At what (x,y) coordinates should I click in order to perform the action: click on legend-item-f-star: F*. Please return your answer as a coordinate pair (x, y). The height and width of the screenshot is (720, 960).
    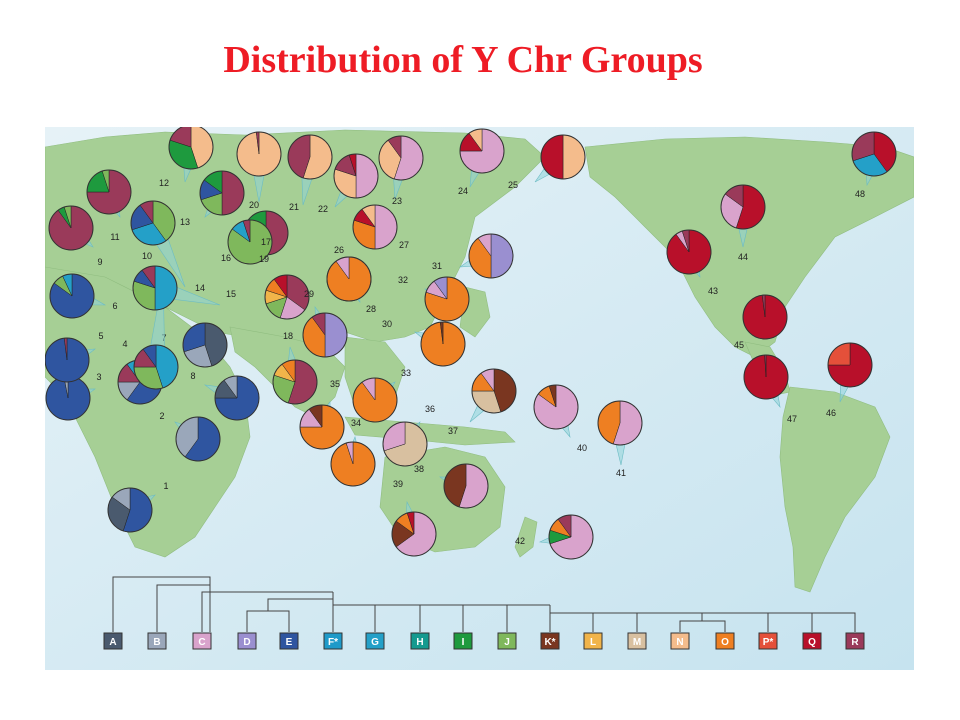
    Looking at the image, I should click on (333, 641).